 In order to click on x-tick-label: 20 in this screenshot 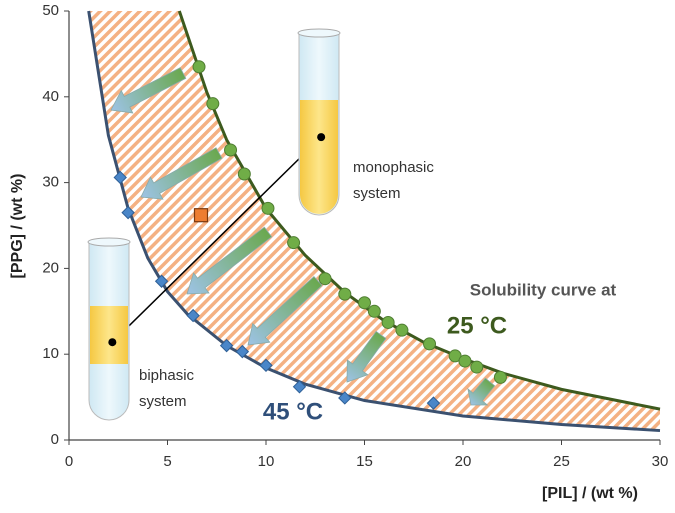, I will do `click(463, 461)`.